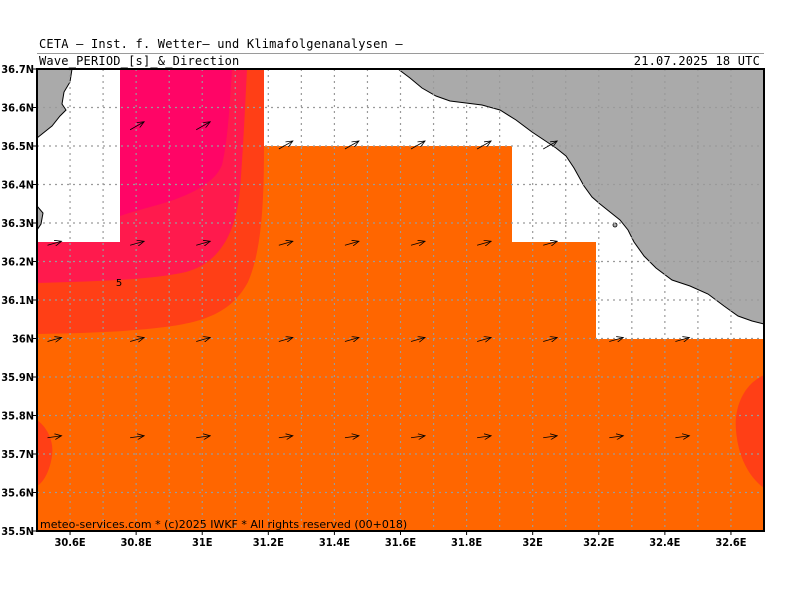  I want to click on lat-label: 35.5N, so click(17, 531).